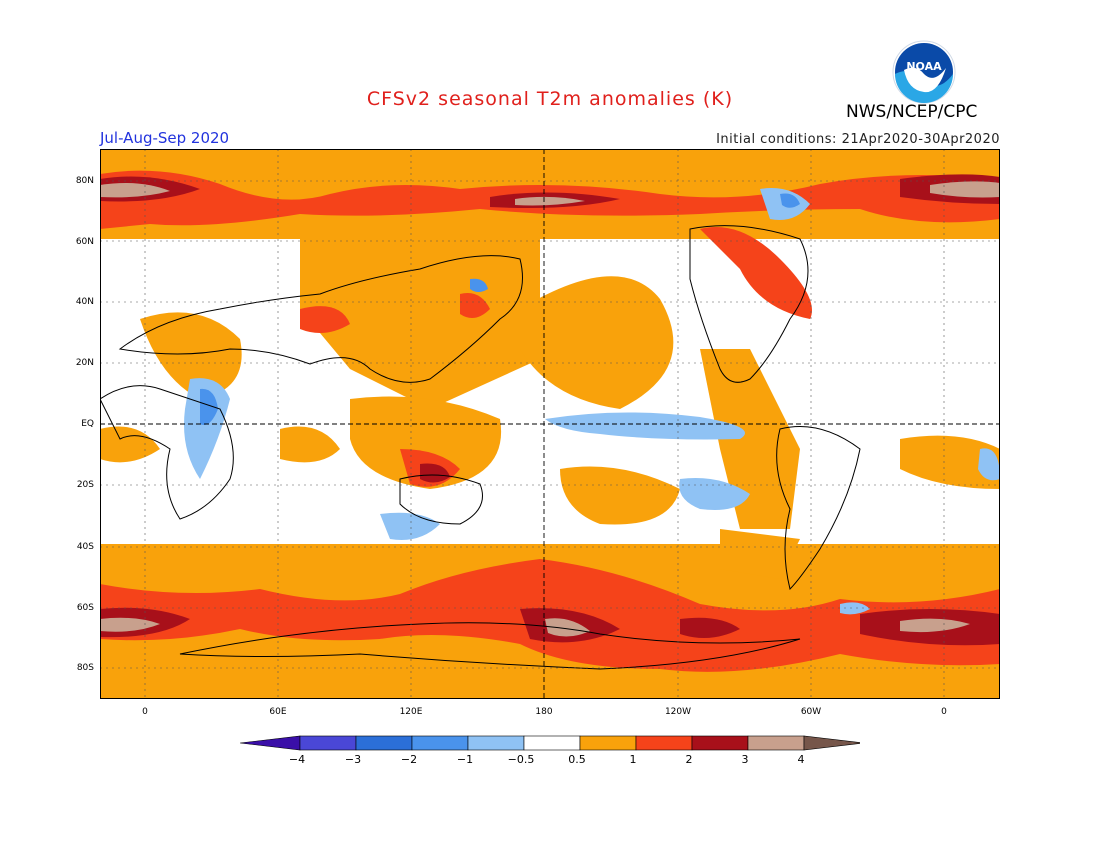 The height and width of the screenshot is (850, 1100). I want to click on colorbar-label: −2, so click(409, 759).